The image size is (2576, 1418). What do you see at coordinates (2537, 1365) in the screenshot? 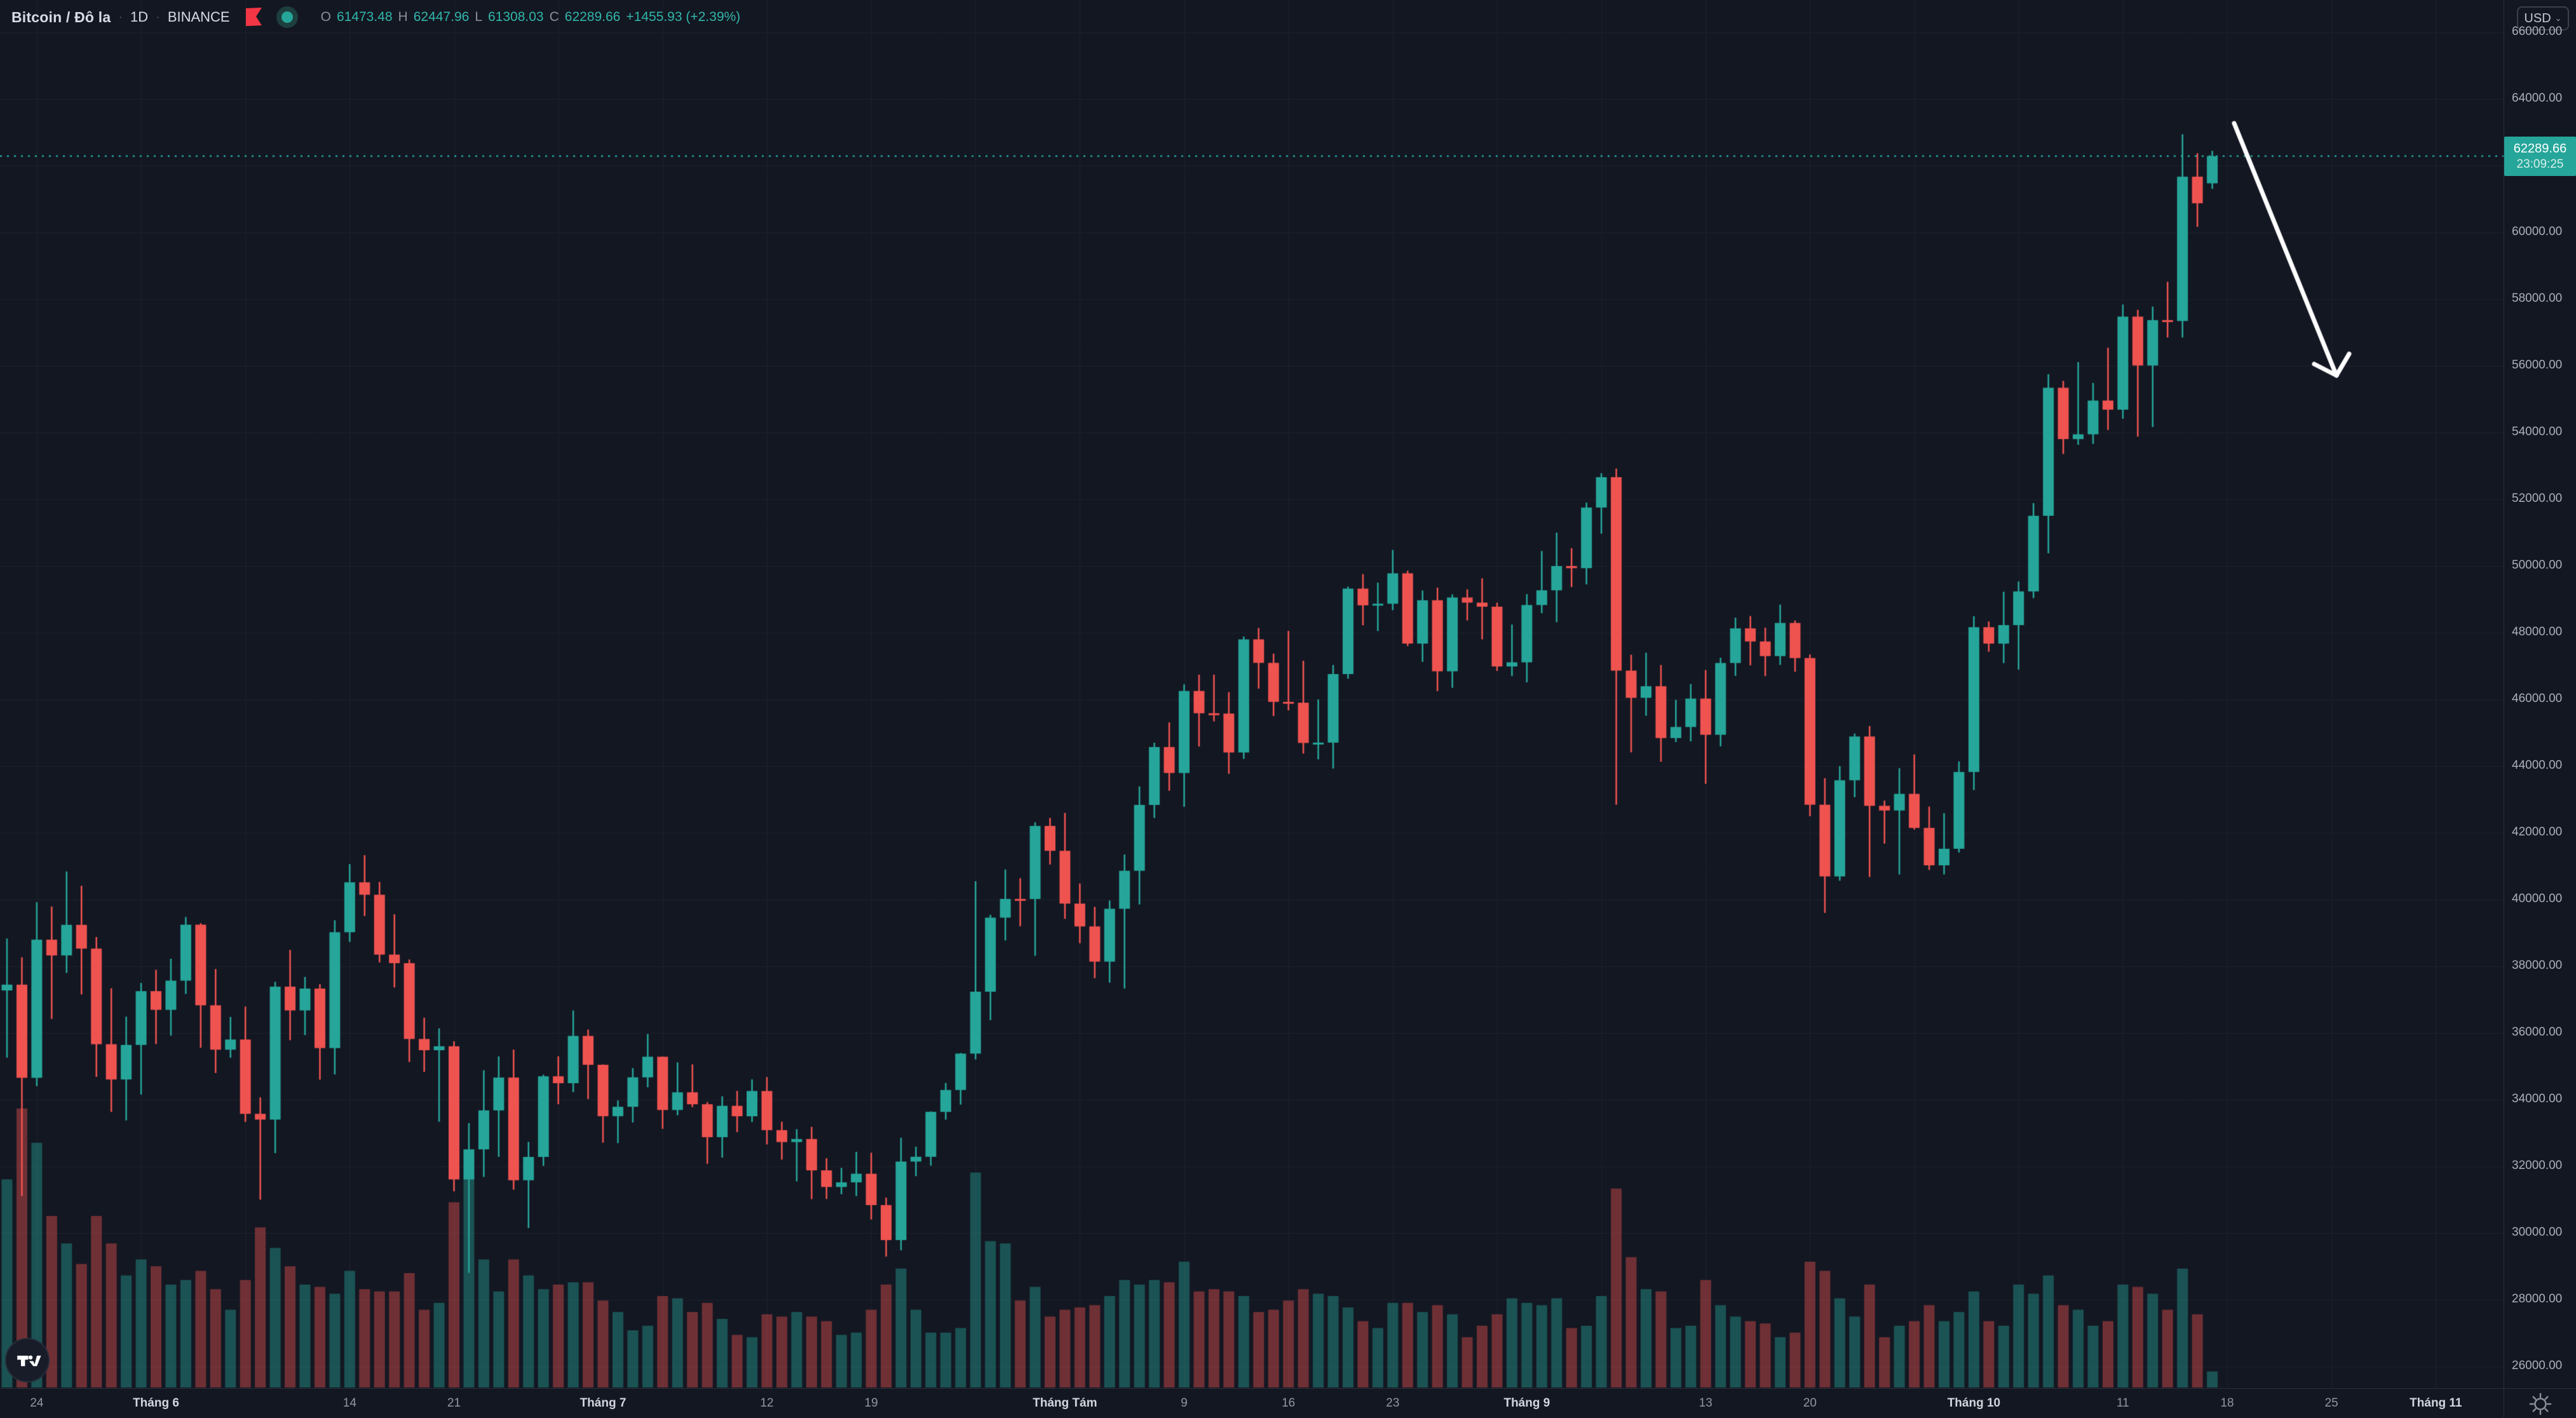
I see `price-axis-label: 26000.00` at bounding box center [2537, 1365].